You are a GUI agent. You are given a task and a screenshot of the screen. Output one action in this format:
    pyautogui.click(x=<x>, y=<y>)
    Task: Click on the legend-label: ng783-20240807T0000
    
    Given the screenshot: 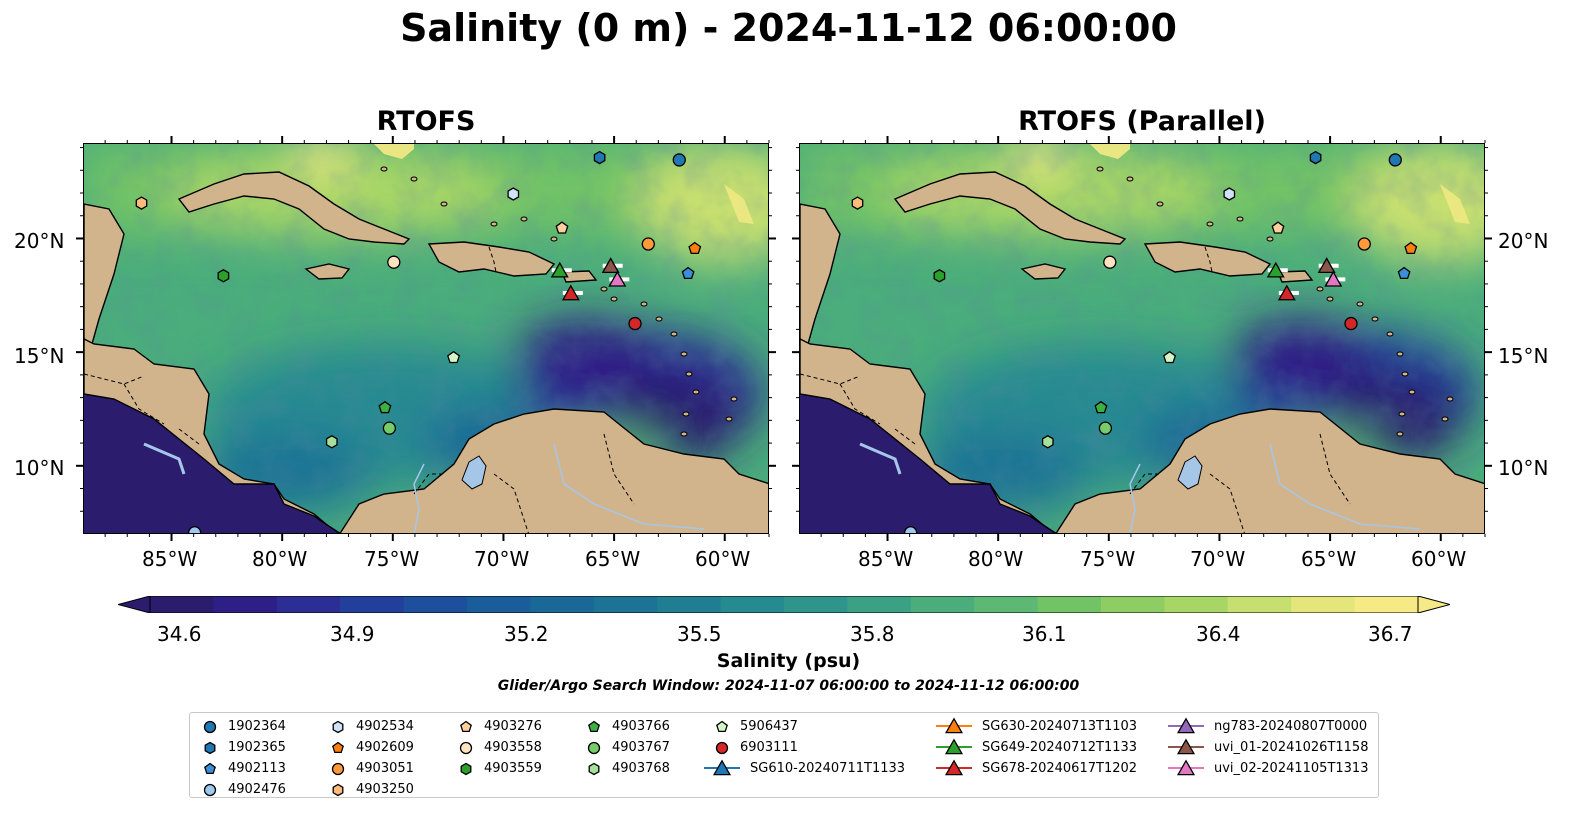 What is the action you would take?
    pyautogui.click(x=1291, y=726)
    